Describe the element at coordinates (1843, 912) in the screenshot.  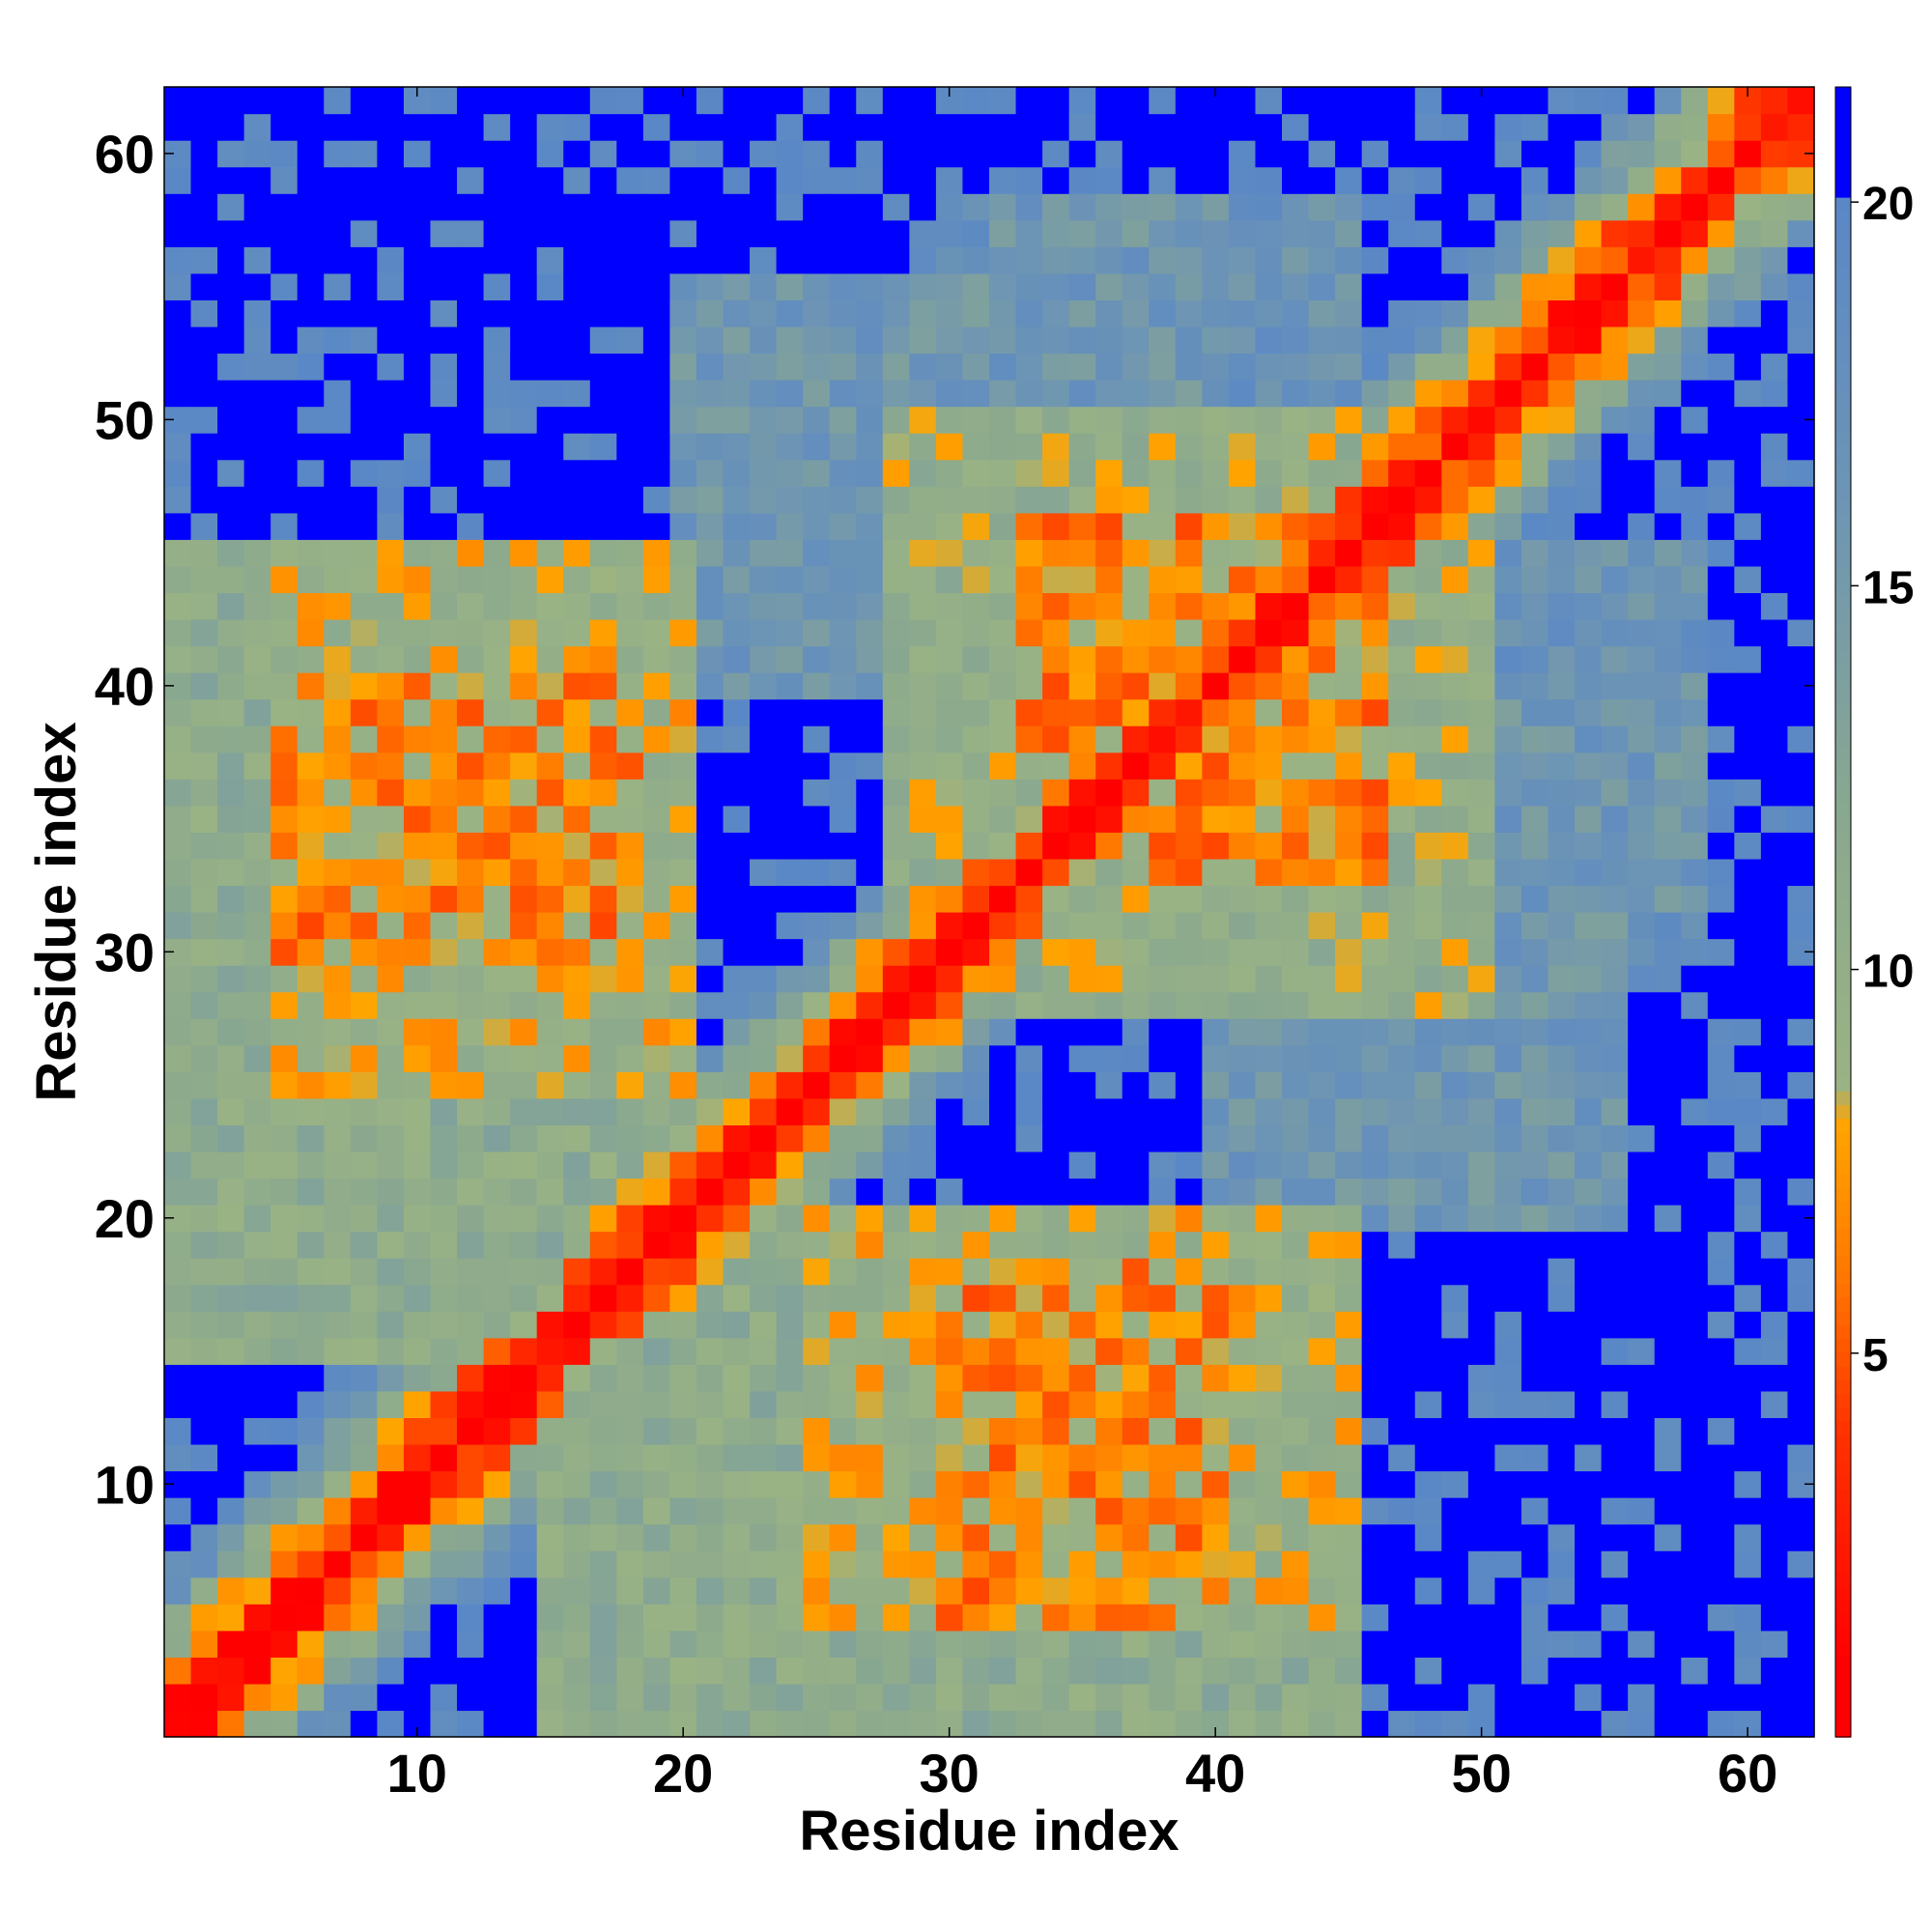
I see `colorbar-frame` at that location.